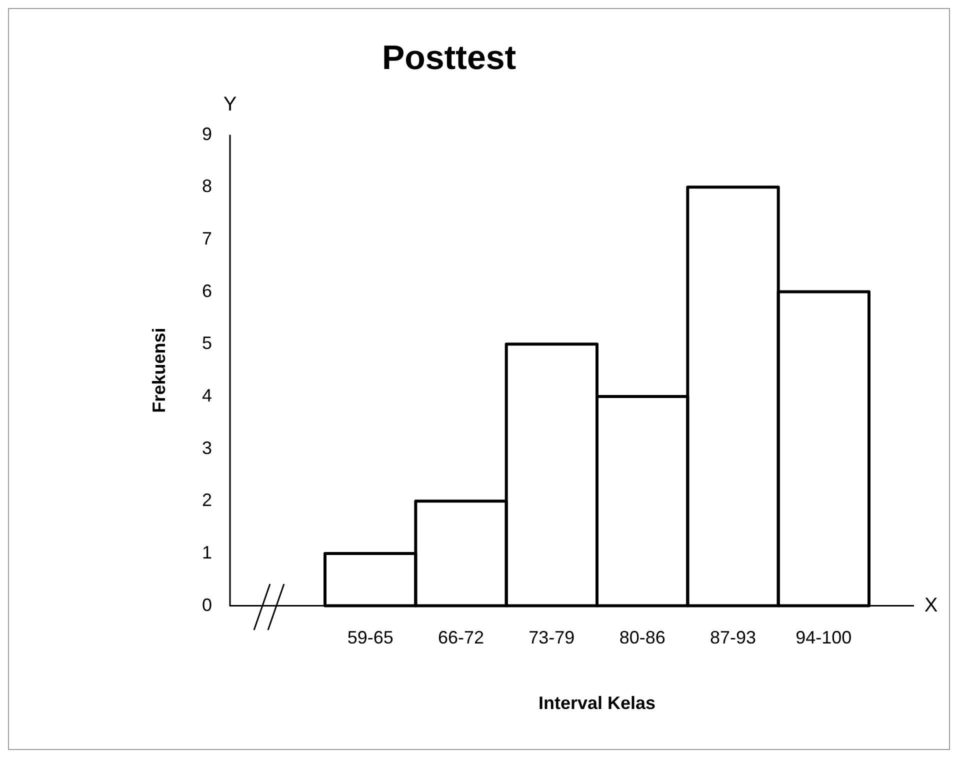  What do you see at coordinates (207, 134) in the screenshot?
I see `y-tick-label: 9` at bounding box center [207, 134].